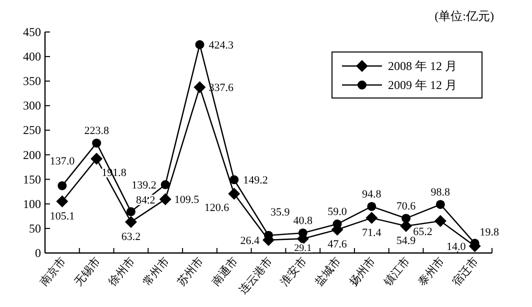 The height and width of the screenshot is (307, 532). What do you see at coordinates (32, 57) in the screenshot?
I see `y-tick-label: 400` at bounding box center [32, 57].